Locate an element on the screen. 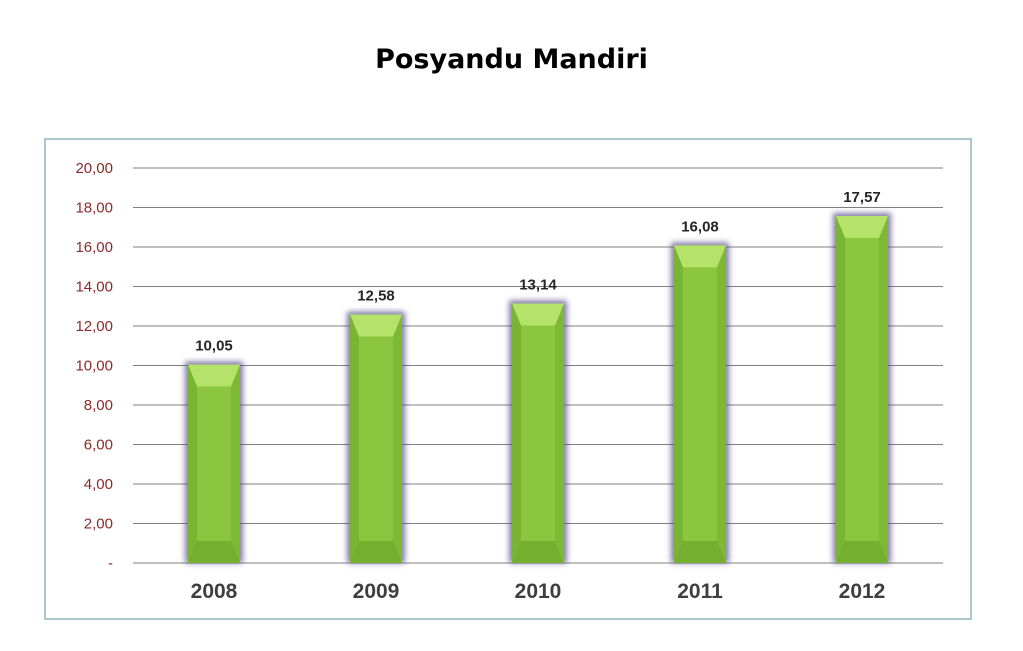 The height and width of the screenshot is (651, 1023). y-tick-label: - is located at coordinates (110, 563).